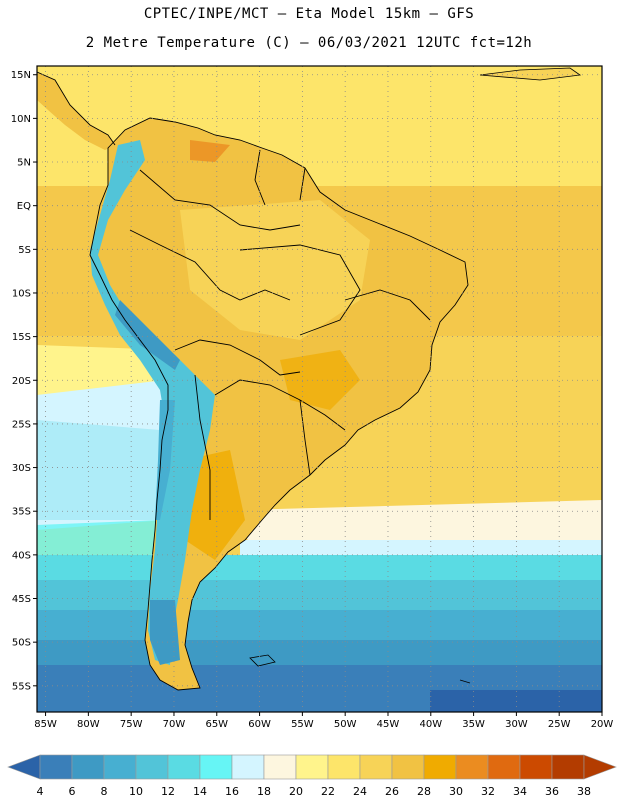  Describe the element at coordinates (473, 724) in the screenshot. I see `lon-tick-label: 35W` at that location.